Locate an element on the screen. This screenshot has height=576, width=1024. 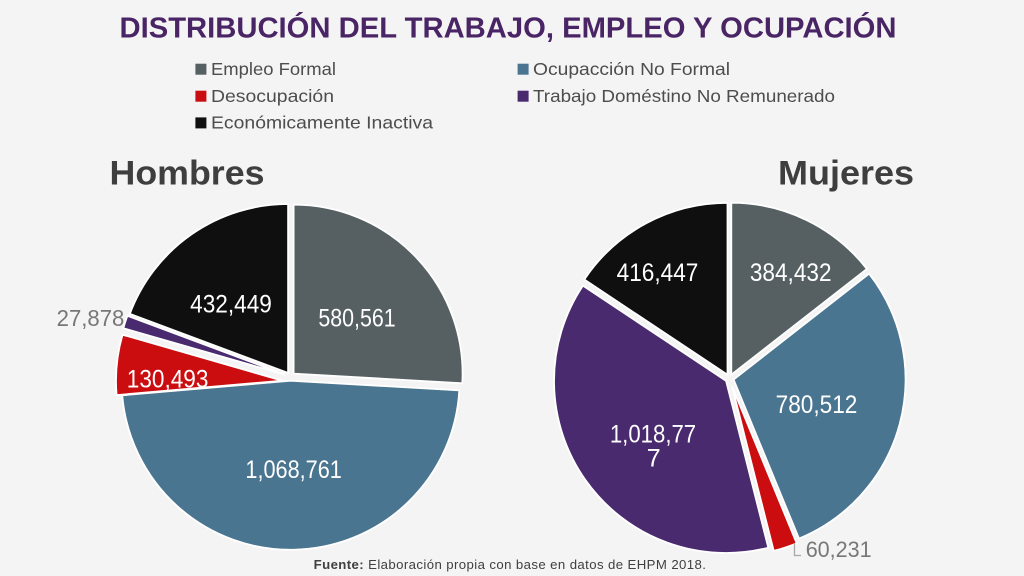
svg-text: Mujeres is located at coordinates (846, 173).